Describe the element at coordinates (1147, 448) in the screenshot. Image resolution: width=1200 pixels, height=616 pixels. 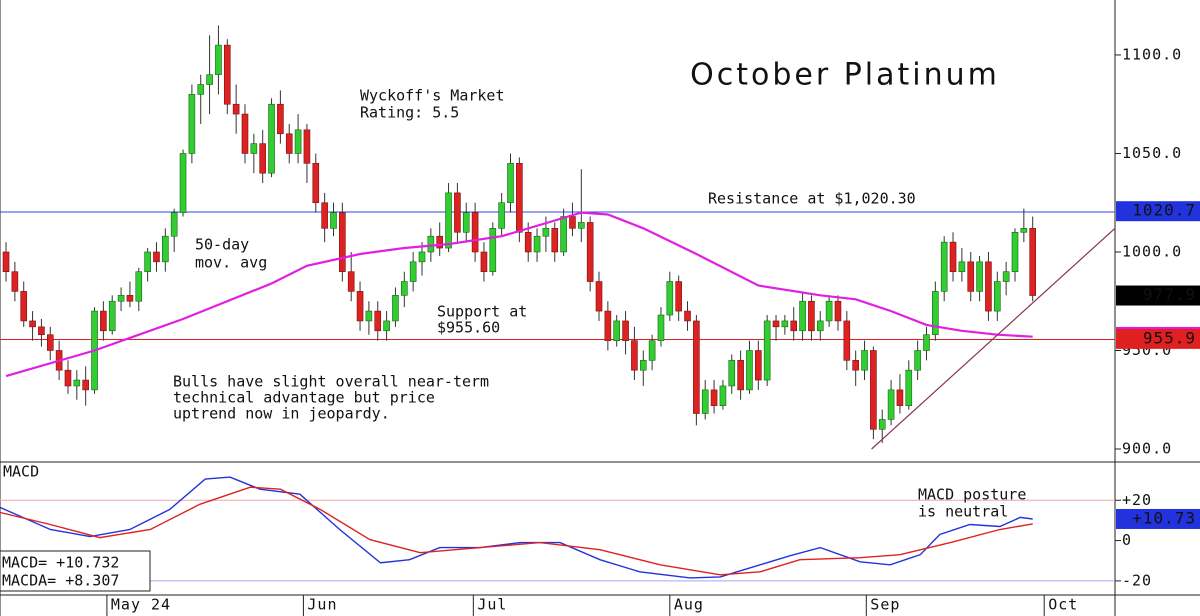
I see `y-tick-label: 900.0` at that location.